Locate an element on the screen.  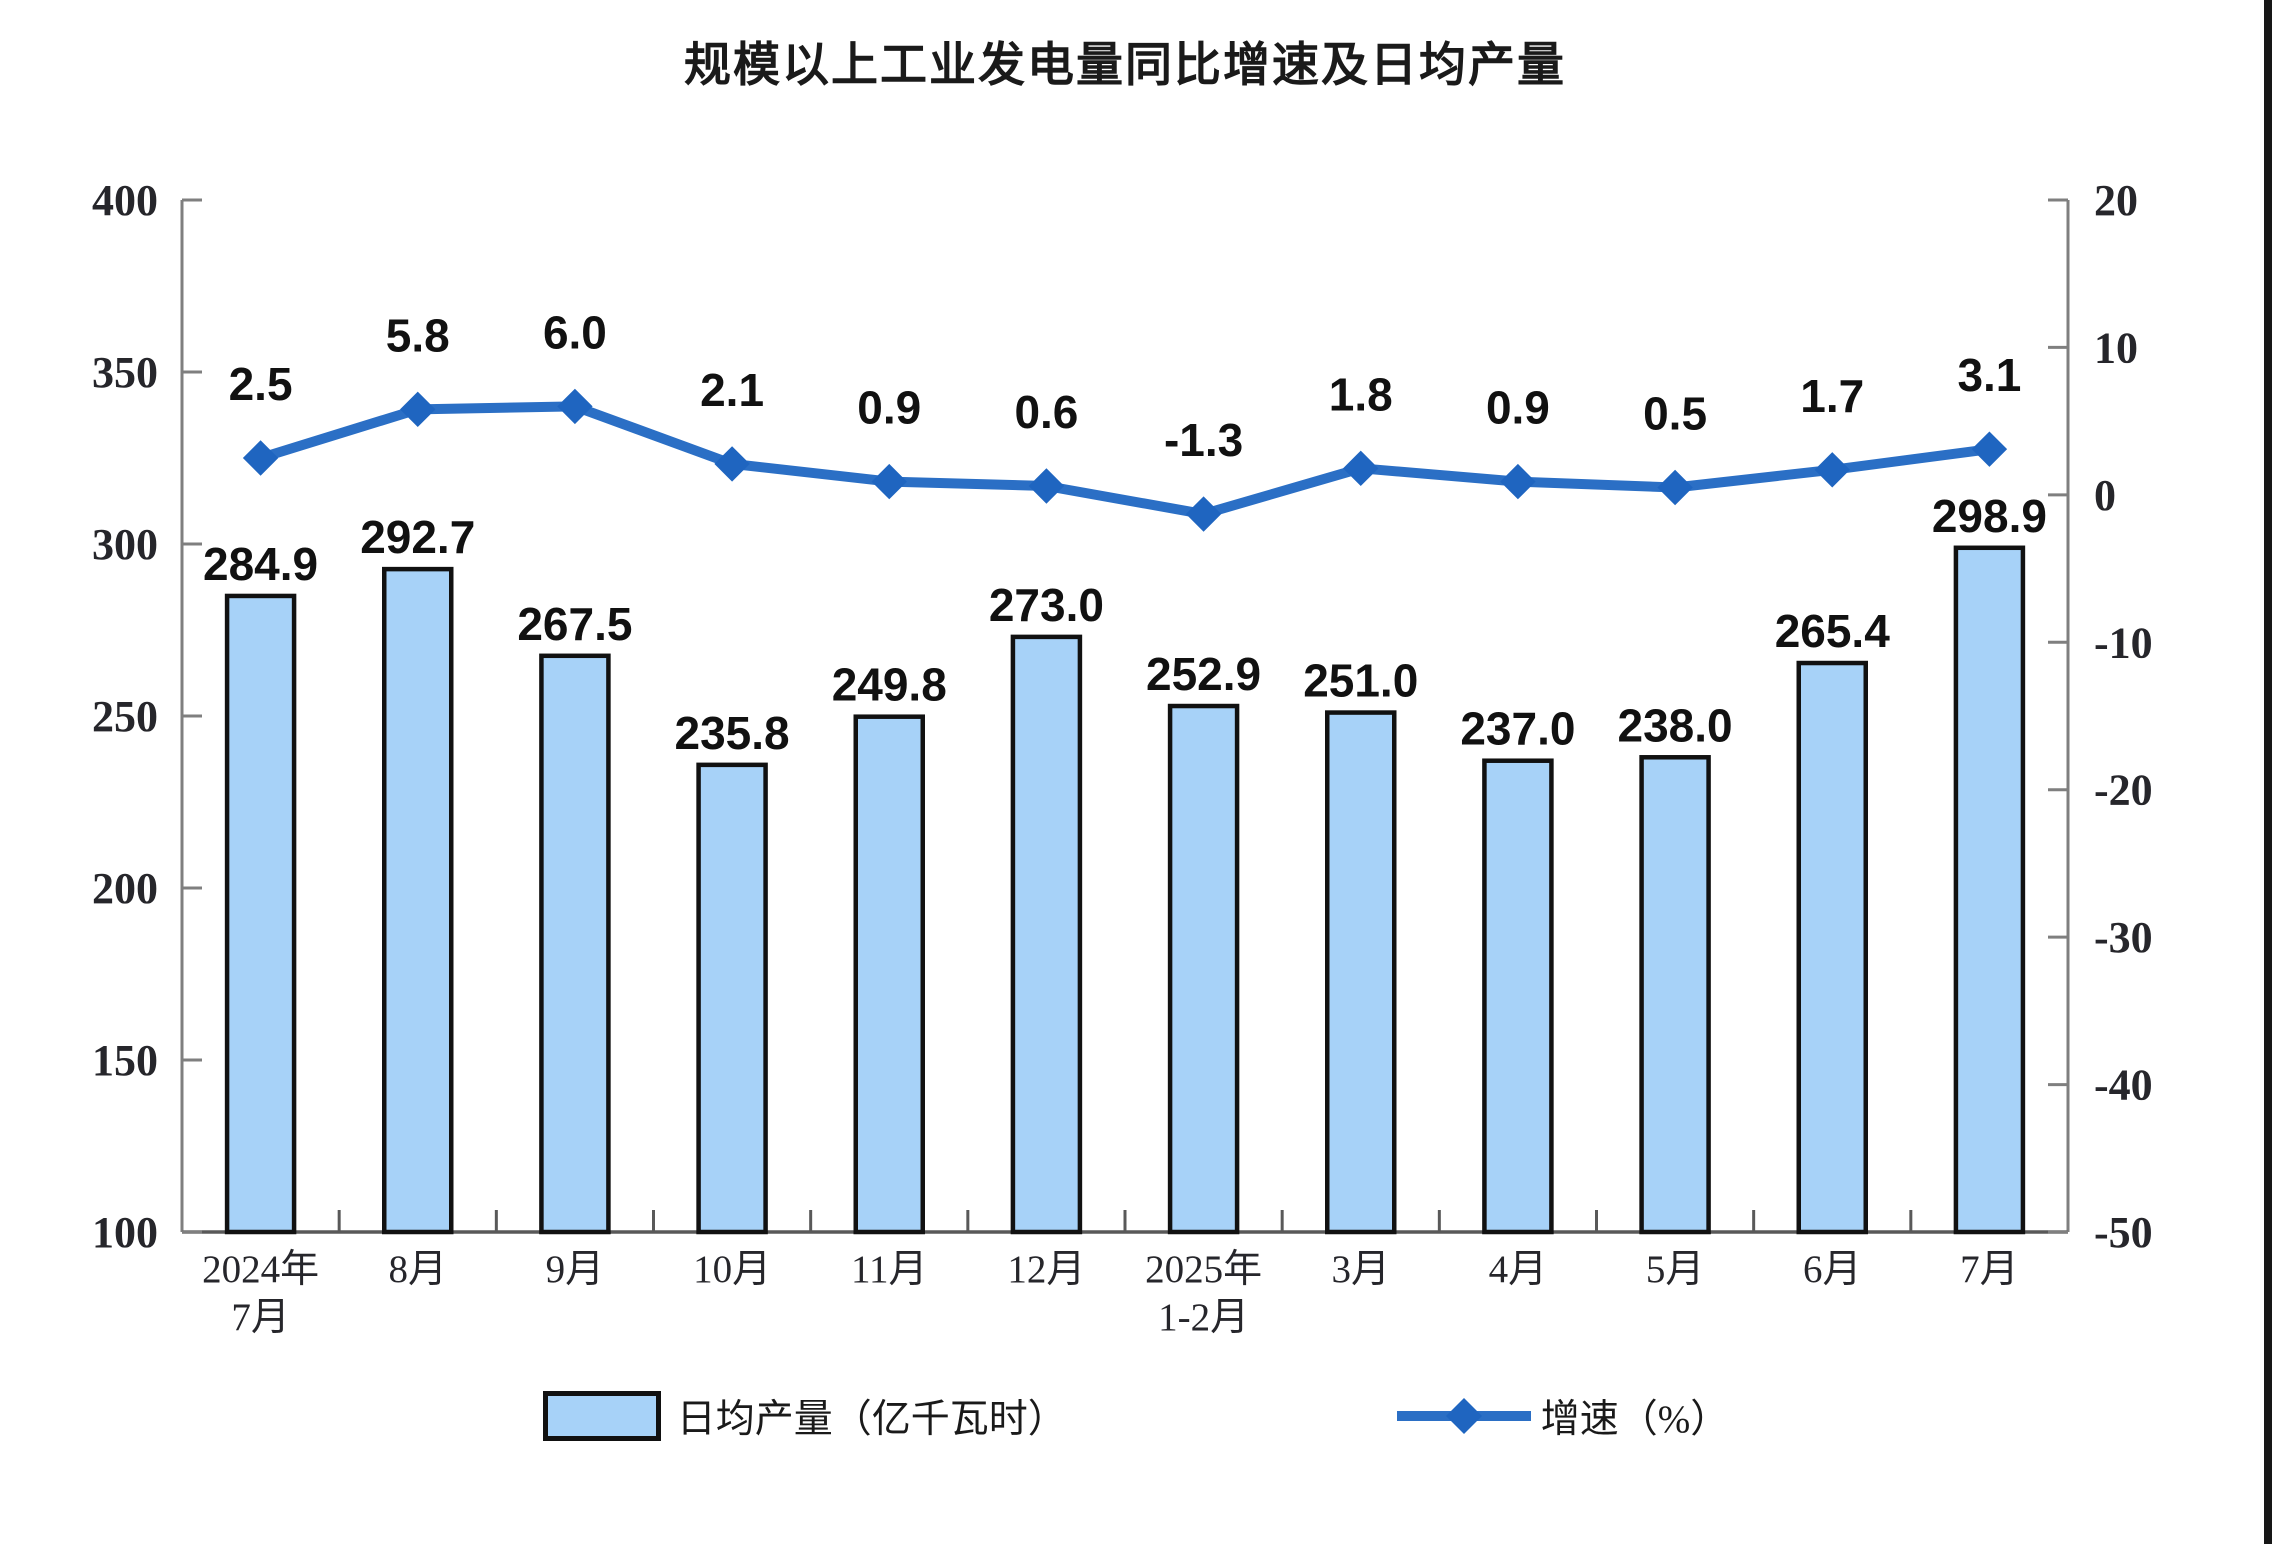
right-axis-tick-label: -50 is located at coordinates (2123, 1232).